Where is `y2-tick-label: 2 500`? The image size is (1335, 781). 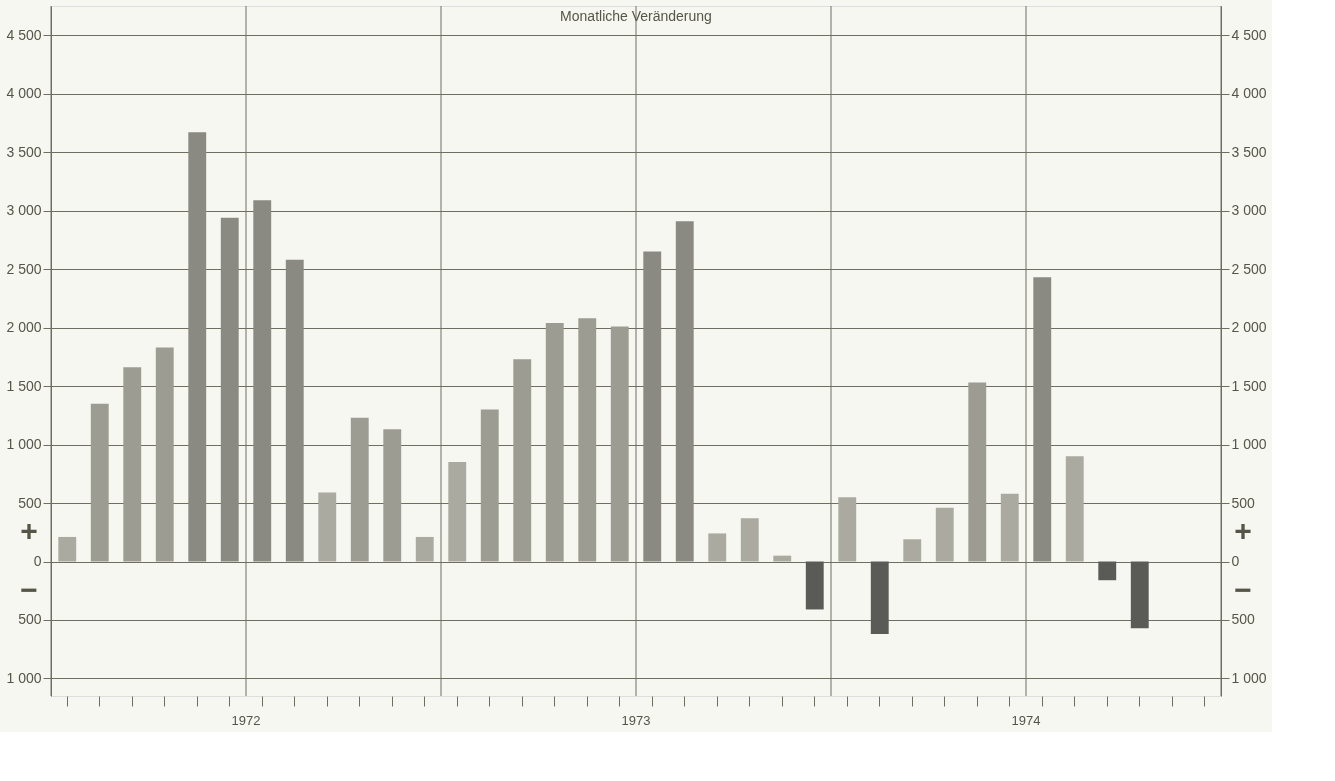 y2-tick-label: 2 500 is located at coordinates (1249, 268).